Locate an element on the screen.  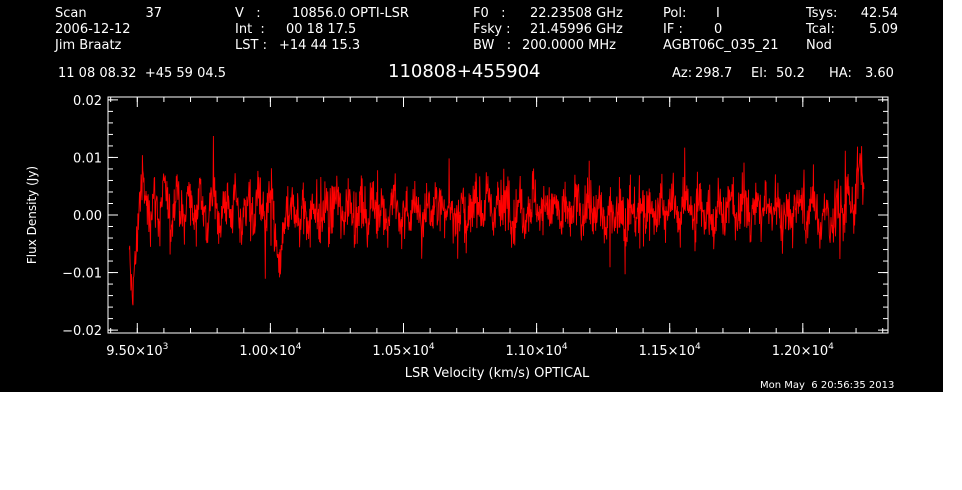
x-tick-label: 1.05×10⁴ is located at coordinates (403, 350).